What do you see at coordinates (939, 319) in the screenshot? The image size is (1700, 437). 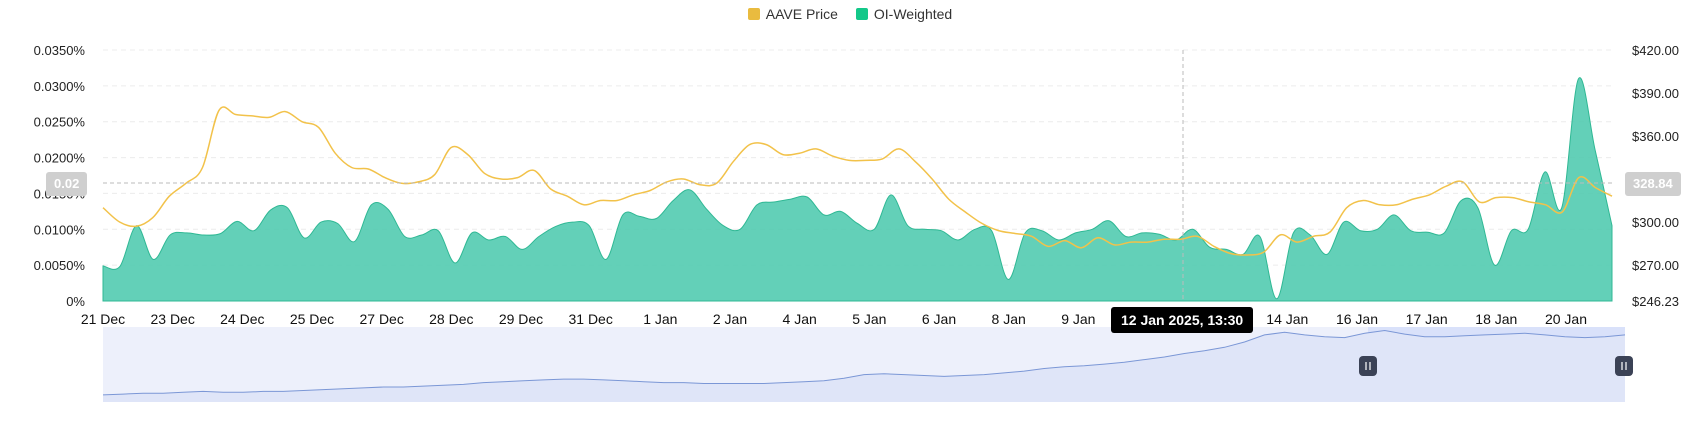 I see `x-tick-label: 6 Jan` at bounding box center [939, 319].